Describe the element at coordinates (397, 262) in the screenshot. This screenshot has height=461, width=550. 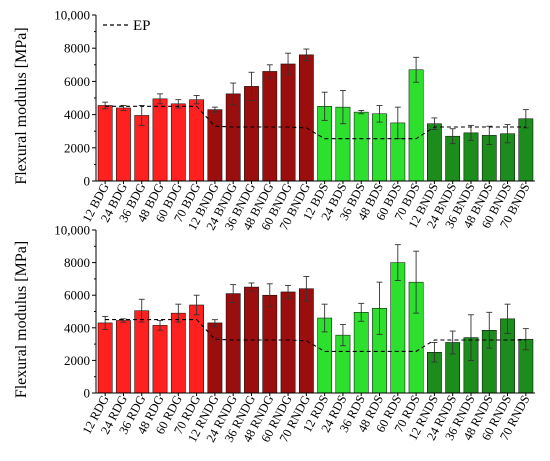
I see `error-bar-60-rds` at that location.